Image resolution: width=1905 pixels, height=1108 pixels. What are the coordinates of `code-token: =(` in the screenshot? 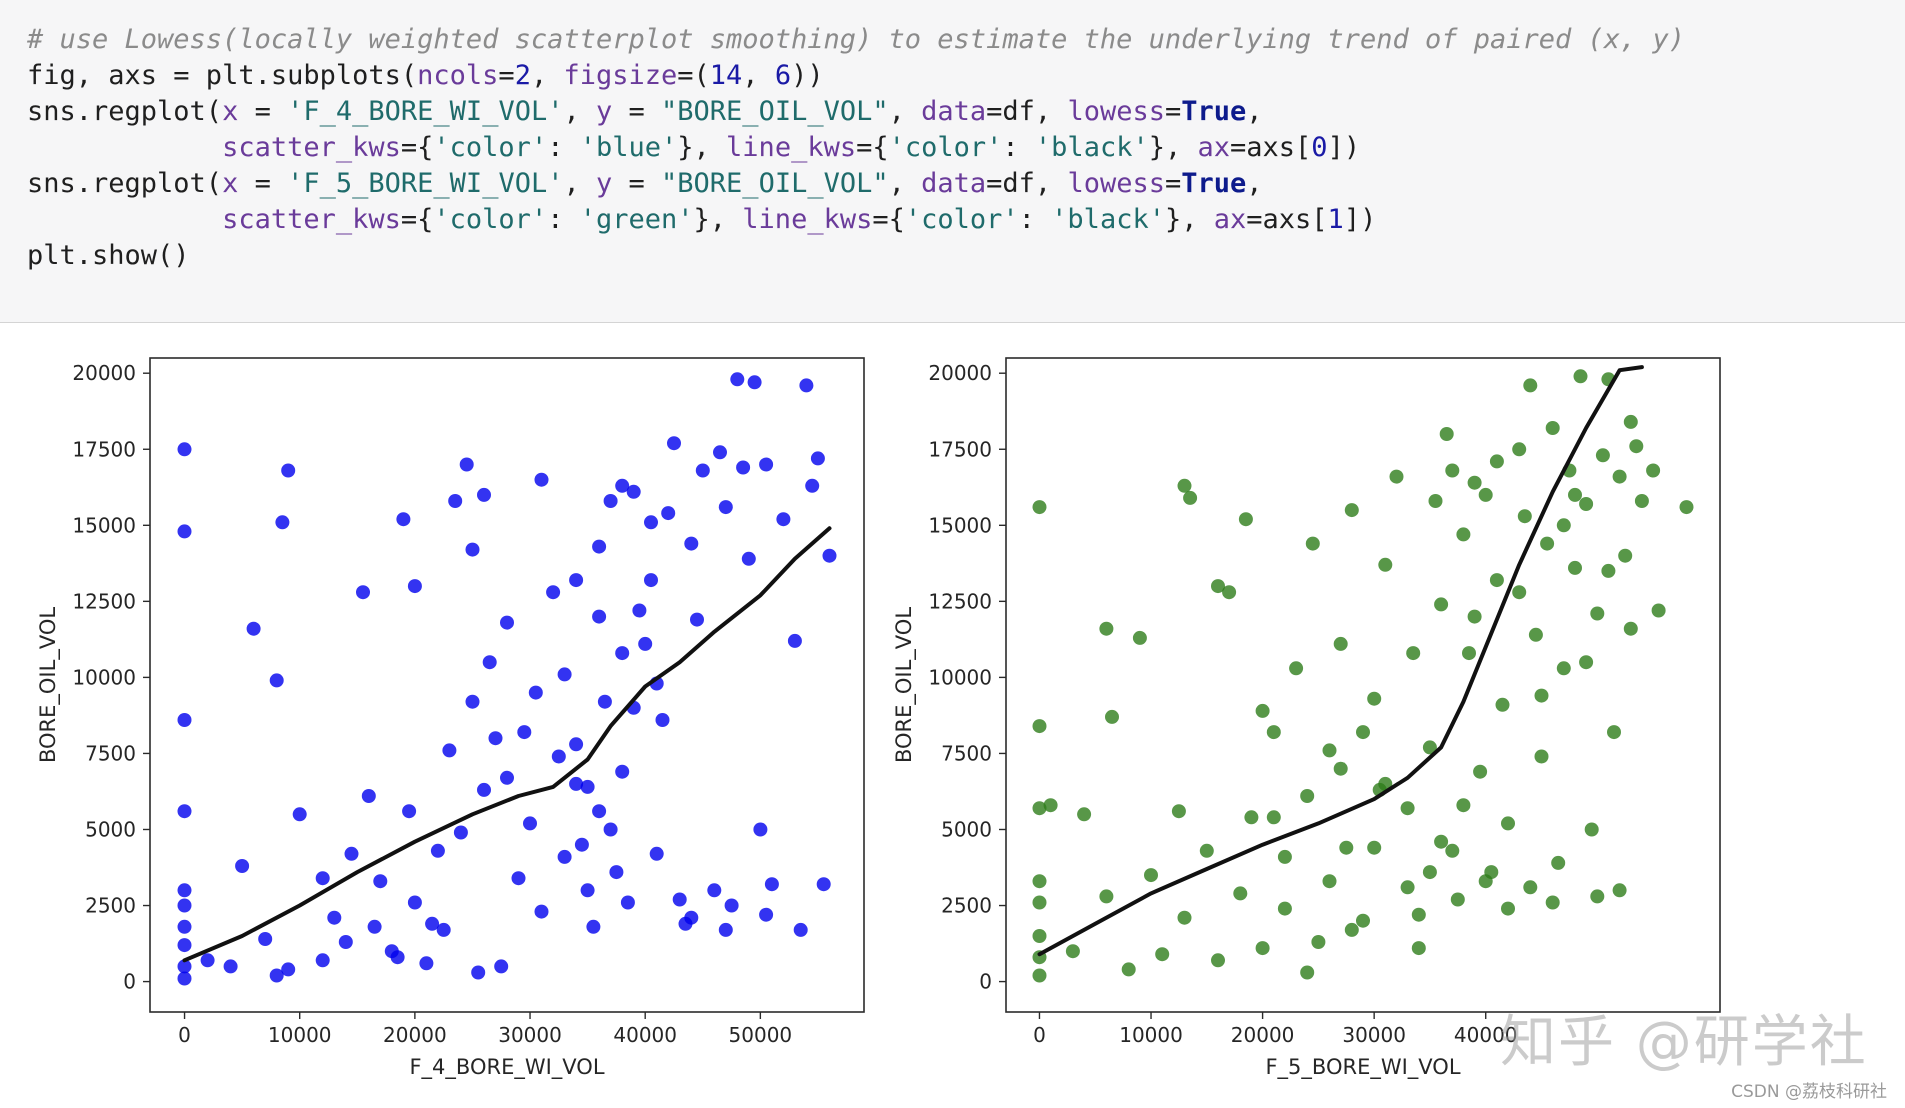 It's located at (693, 75).